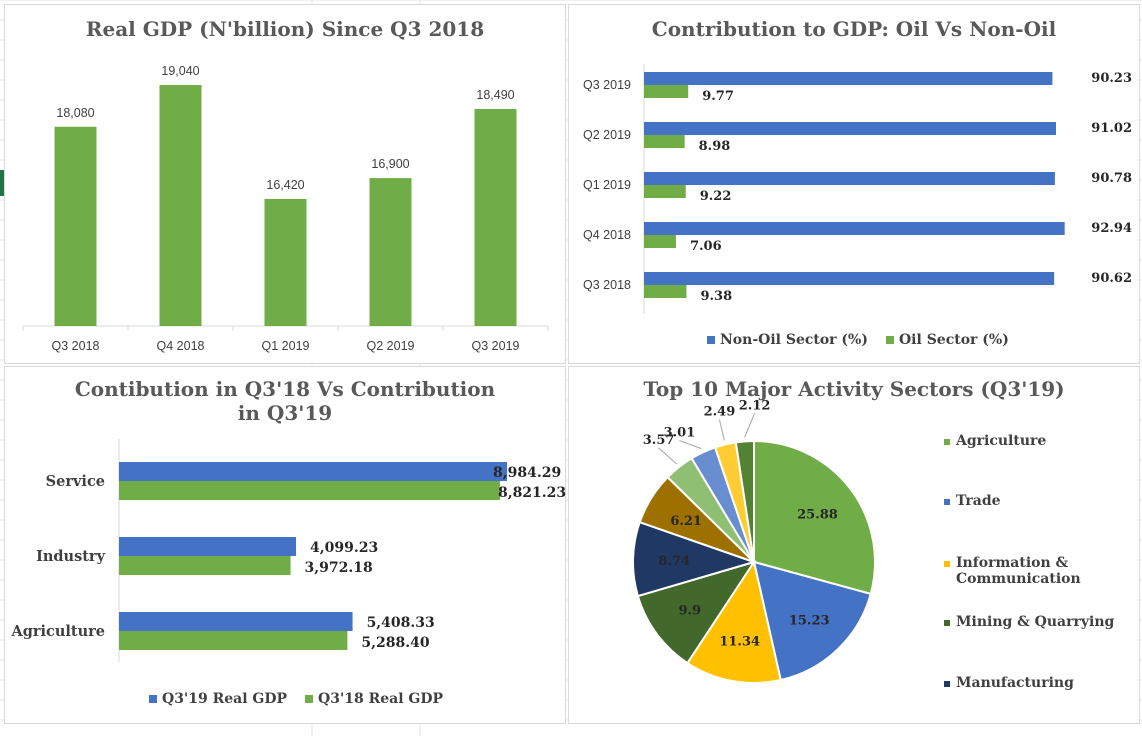 This screenshot has width=1142, height=736. What do you see at coordinates (689, 610) in the screenshot?
I see `pie-data-label: 9.9` at bounding box center [689, 610].